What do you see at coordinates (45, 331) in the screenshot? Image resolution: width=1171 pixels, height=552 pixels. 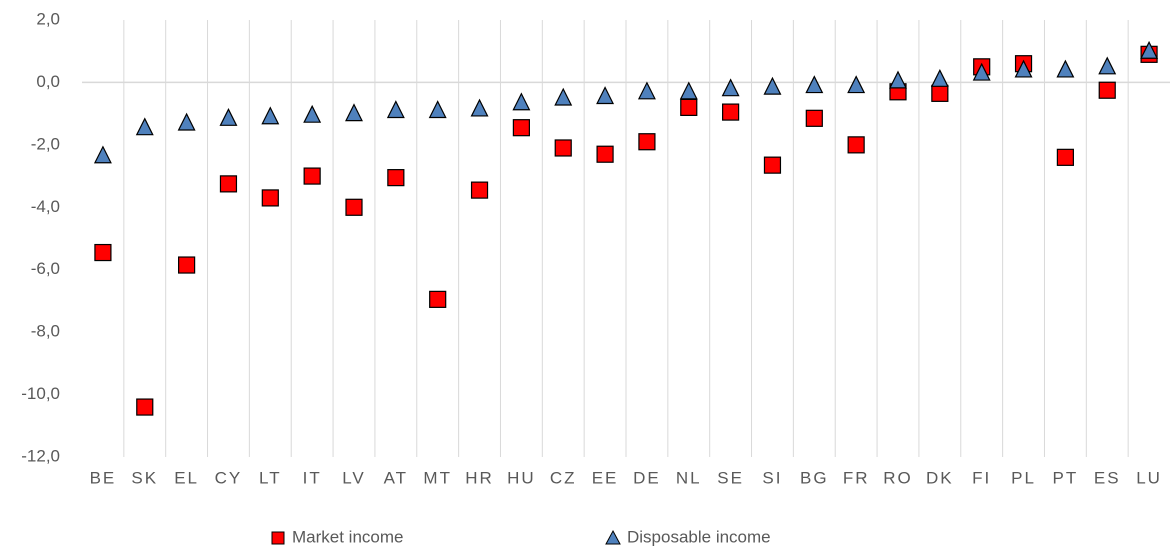 I see `y-tick-label: -8,0` at bounding box center [45, 331].